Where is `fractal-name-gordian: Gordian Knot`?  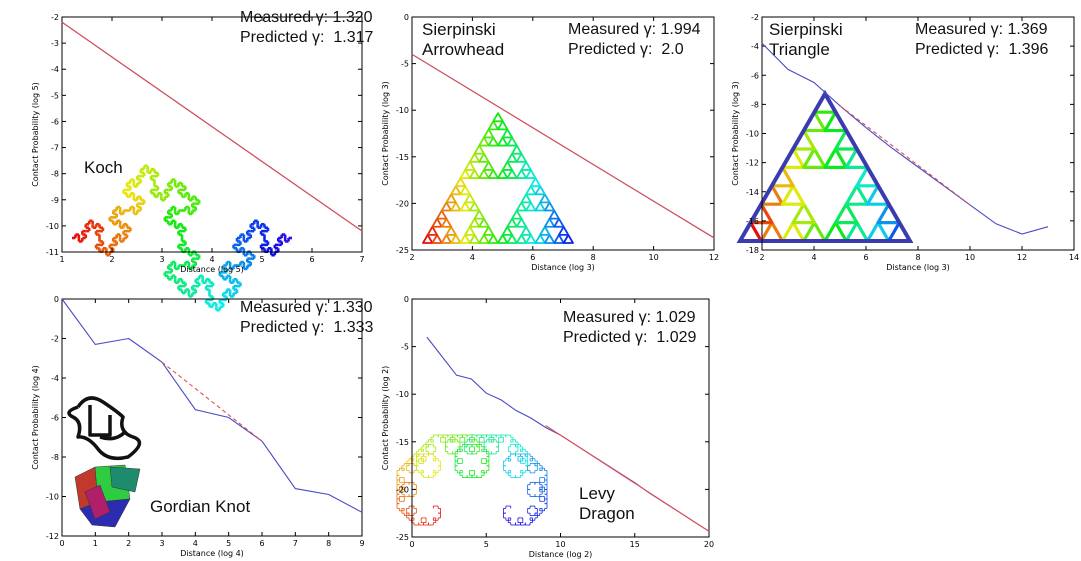 fractal-name-gordian: Gordian Knot is located at coordinates (200, 506).